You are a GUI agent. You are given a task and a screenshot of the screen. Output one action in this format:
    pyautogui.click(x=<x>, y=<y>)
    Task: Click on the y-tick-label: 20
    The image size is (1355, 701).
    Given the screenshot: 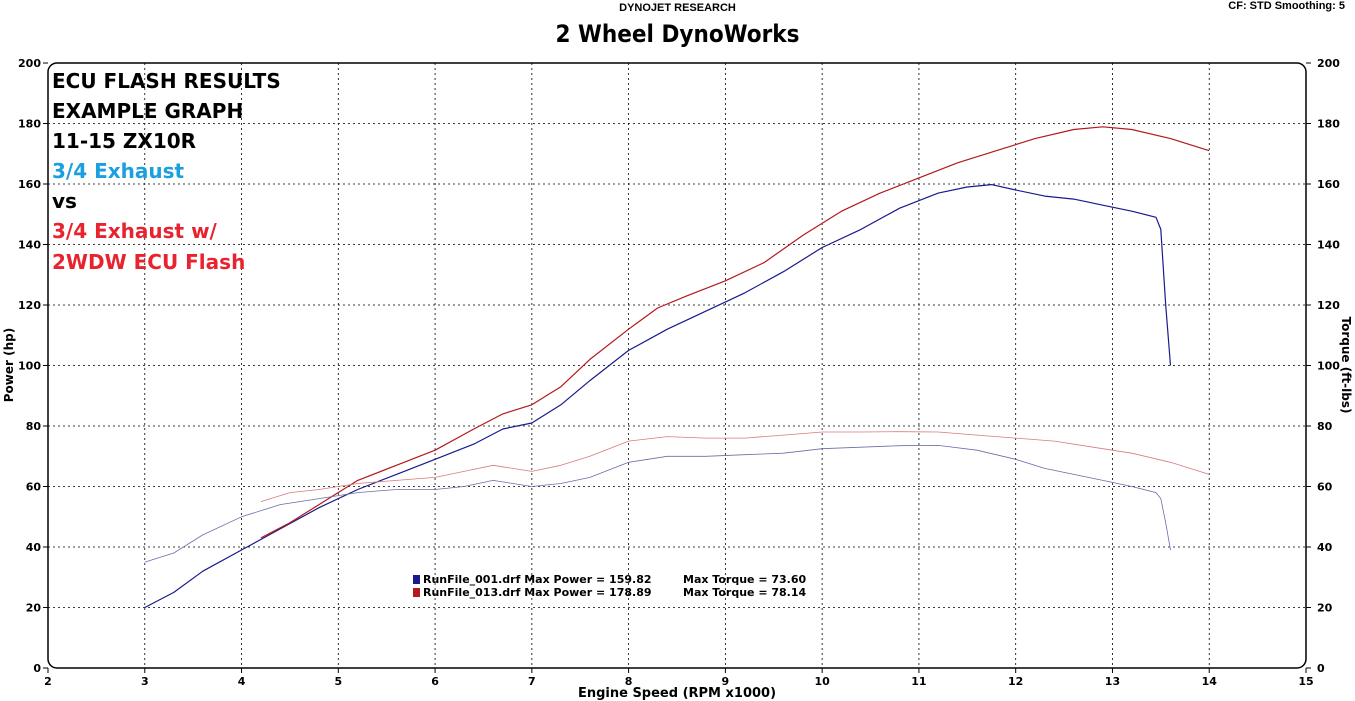 What is the action you would take?
    pyautogui.click(x=34, y=608)
    